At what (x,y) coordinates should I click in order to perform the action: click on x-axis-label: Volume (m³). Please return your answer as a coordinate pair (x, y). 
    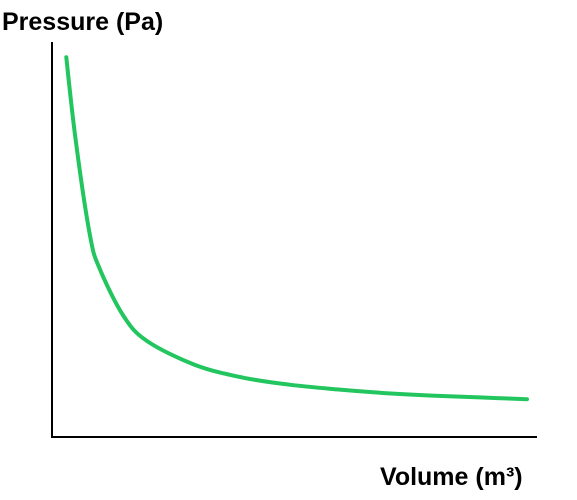
    Looking at the image, I should click on (451, 477).